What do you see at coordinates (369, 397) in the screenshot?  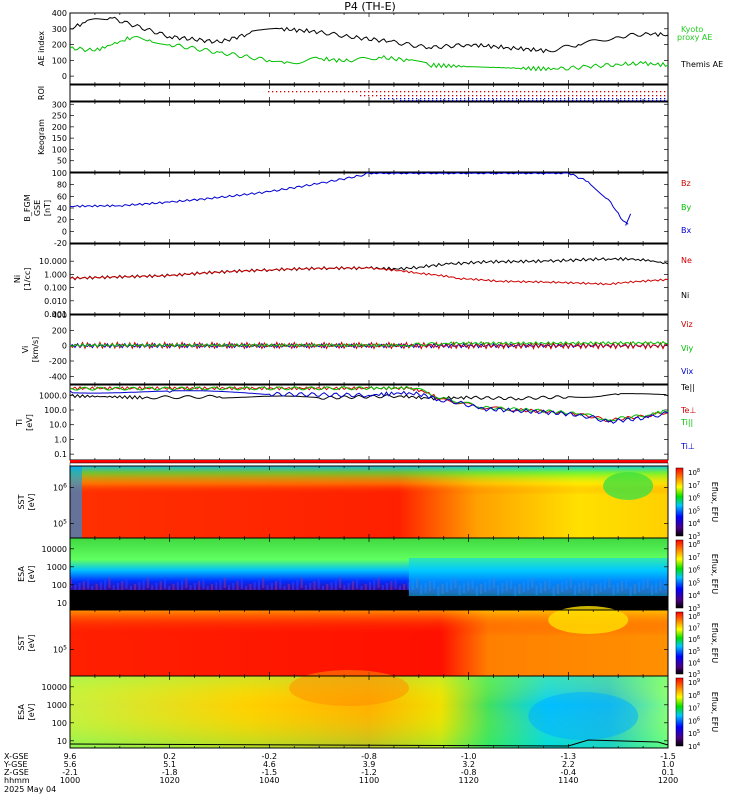 I see `te-par-series` at bounding box center [369, 397].